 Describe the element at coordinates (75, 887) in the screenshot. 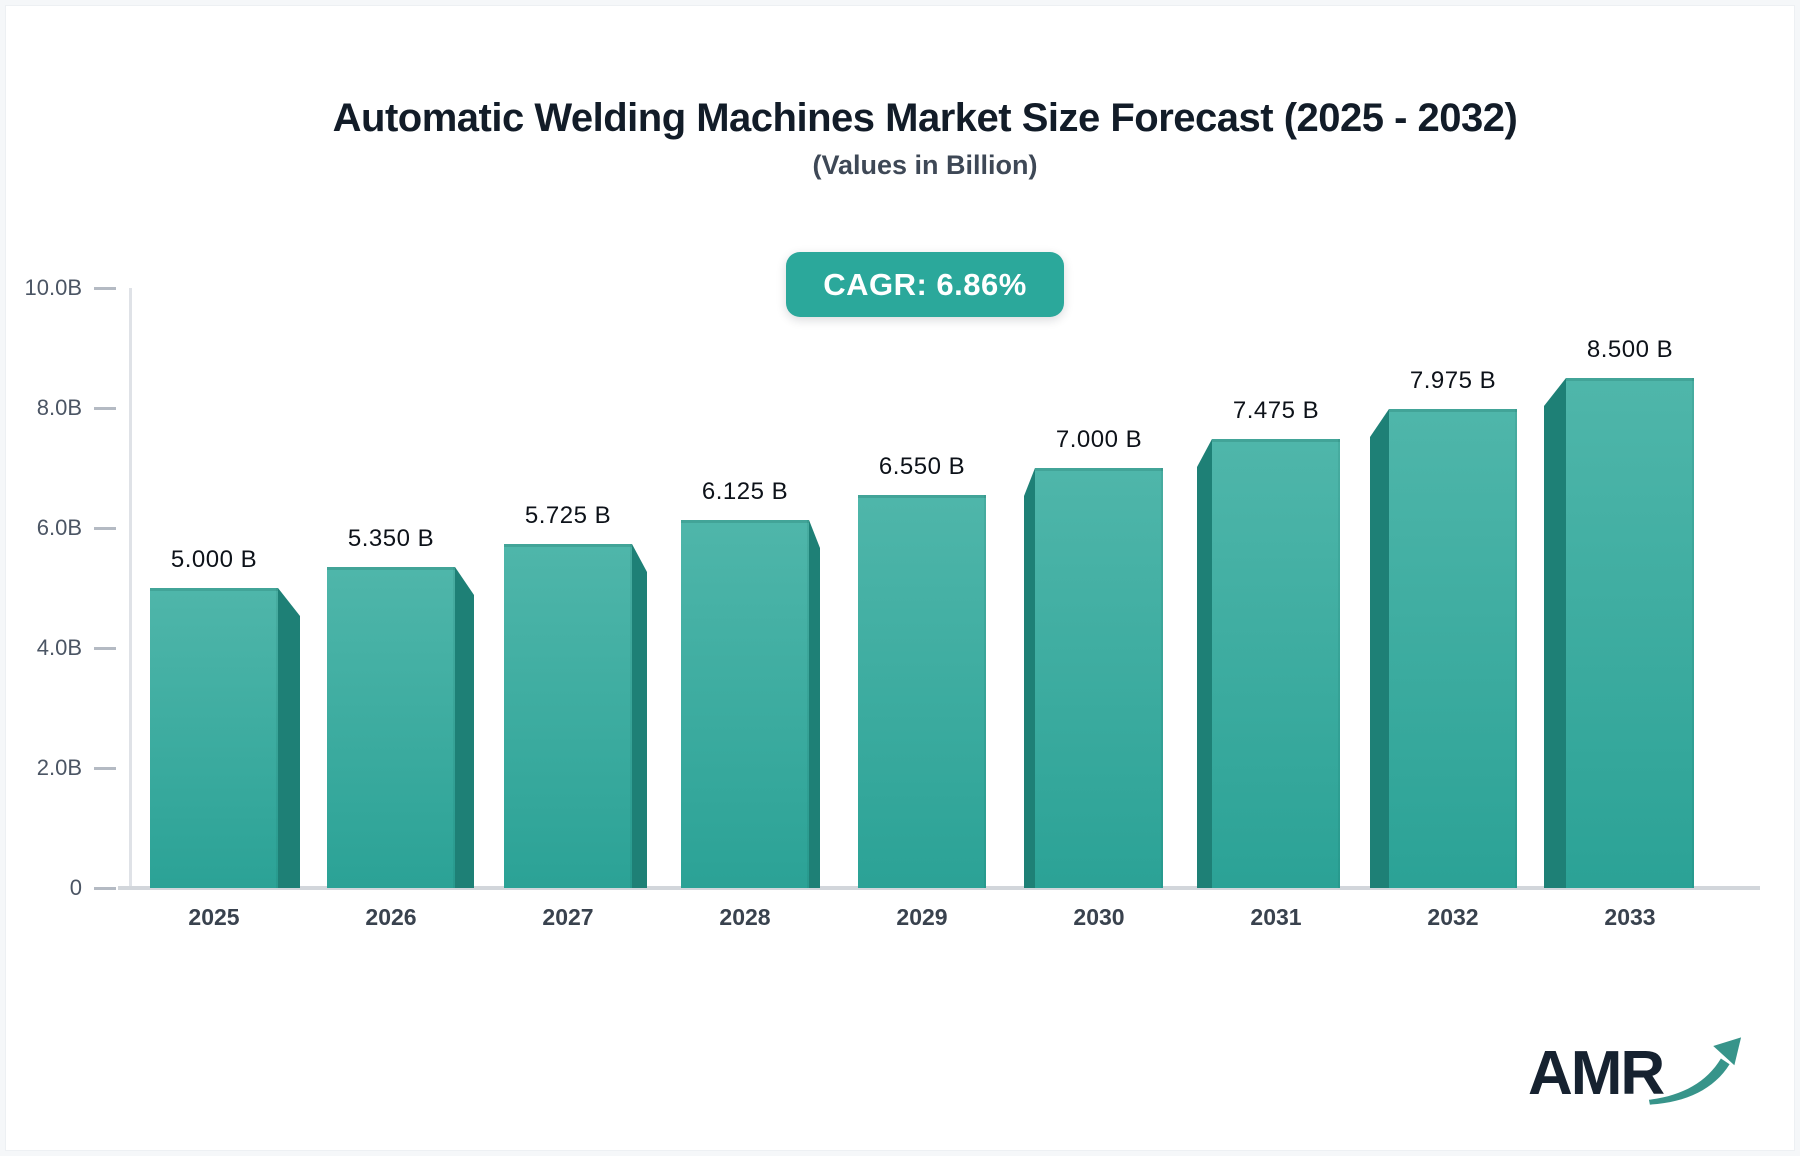

I see `y-axis-tick-label: 0` at that location.